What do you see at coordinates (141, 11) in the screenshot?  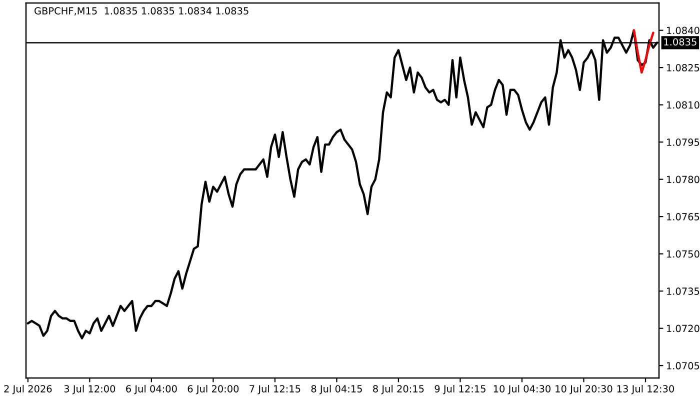 I see `chart-title: GBPCHF,M15 1.0835 1.0835 1.0834 1.0835` at bounding box center [141, 11].